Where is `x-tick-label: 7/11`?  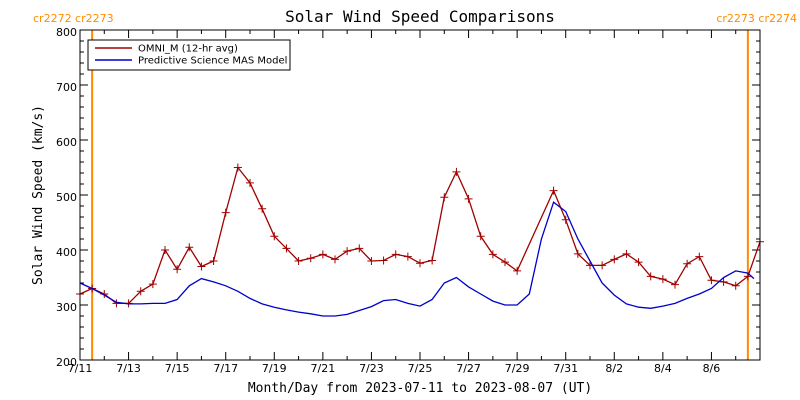 x-tick-label: 7/11 is located at coordinates (80, 368).